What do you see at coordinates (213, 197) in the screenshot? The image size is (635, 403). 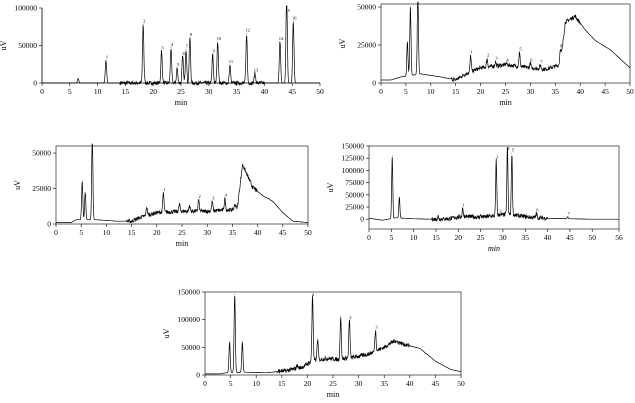 I see `peak-label: 3` at bounding box center [213, 197].